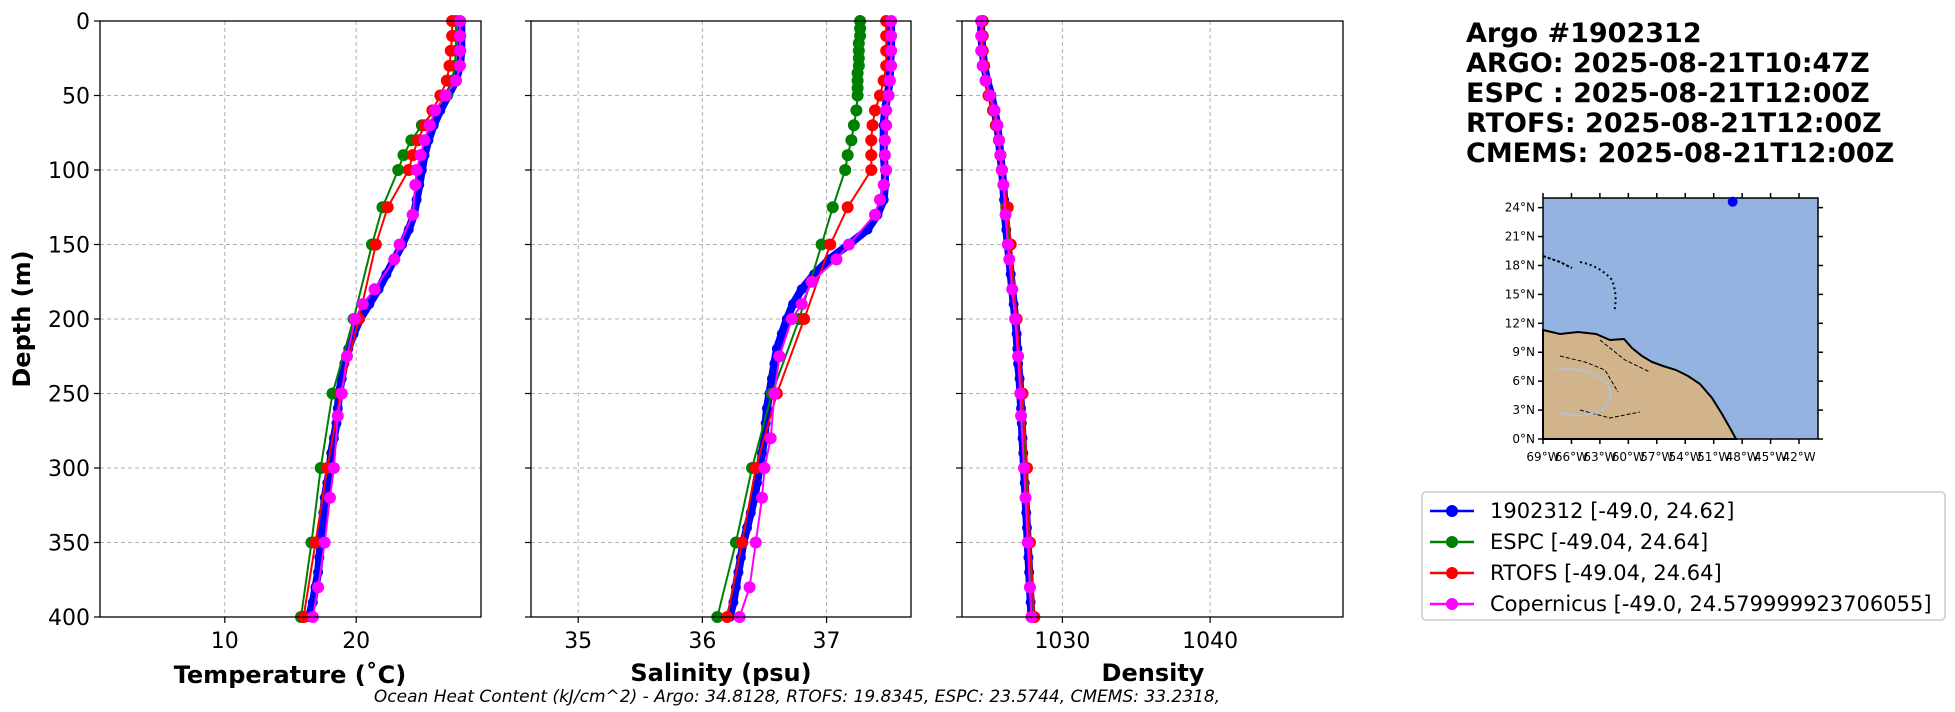 This screenshot has width=1955, height=712. What do you see at coordinates (1583, 392) in the screenshot?
I see `rivers` at bounding box center [1583, 392].